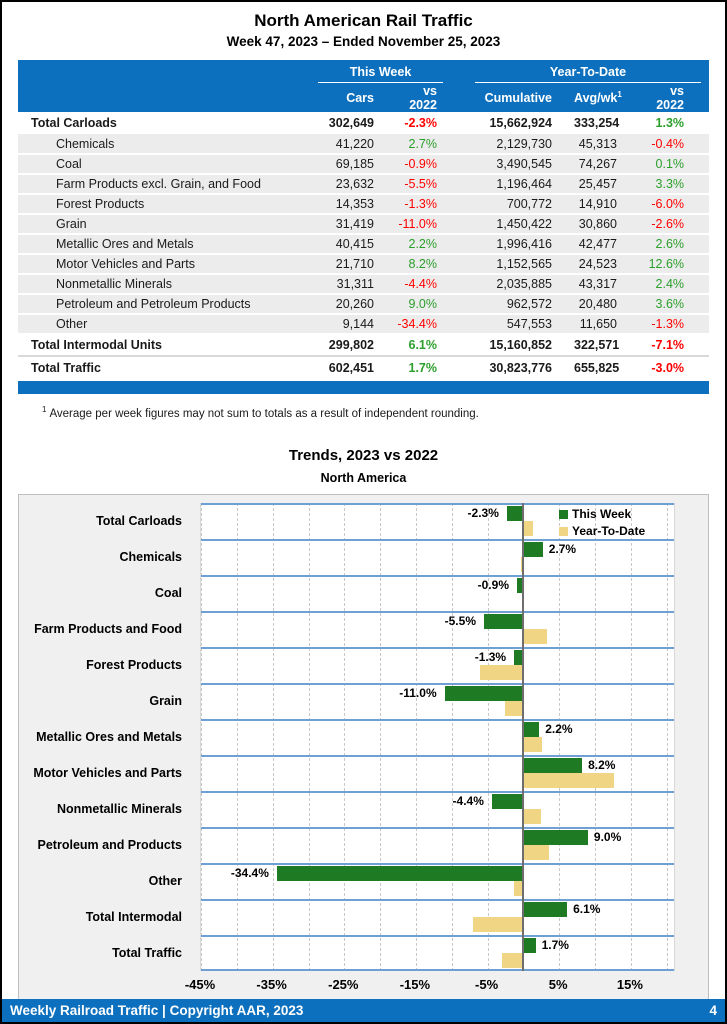 This screenshot has height=1024, width=727. What do you see at coordinates (165, 144) in the screenshot?
I see `row-label: Chemicals` at bounding box center [165, 144].